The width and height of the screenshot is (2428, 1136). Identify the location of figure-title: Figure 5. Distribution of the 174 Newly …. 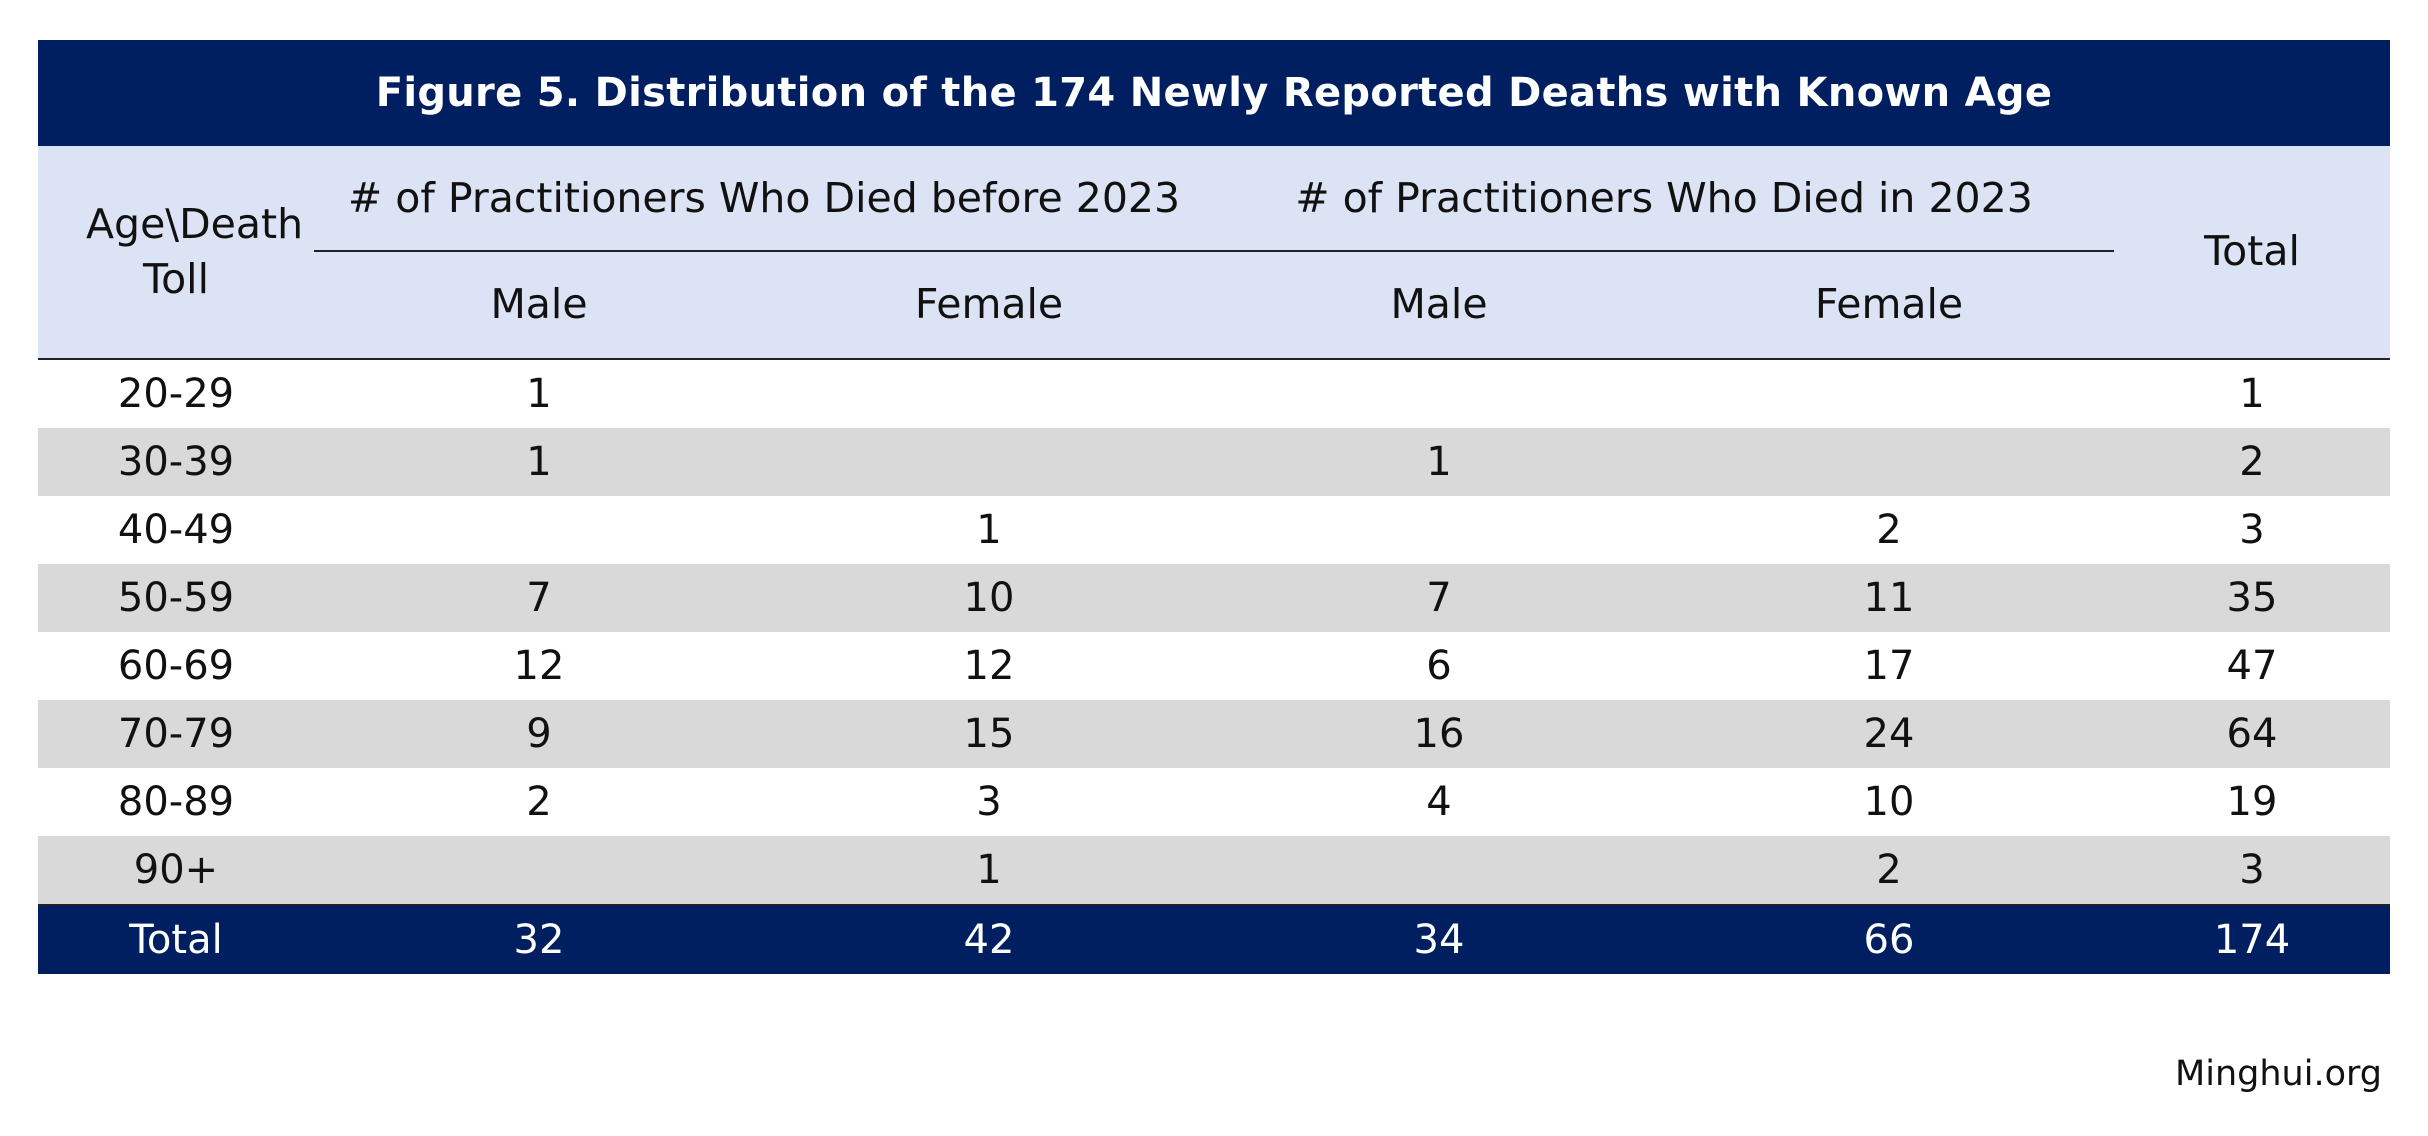
(1214, 93).